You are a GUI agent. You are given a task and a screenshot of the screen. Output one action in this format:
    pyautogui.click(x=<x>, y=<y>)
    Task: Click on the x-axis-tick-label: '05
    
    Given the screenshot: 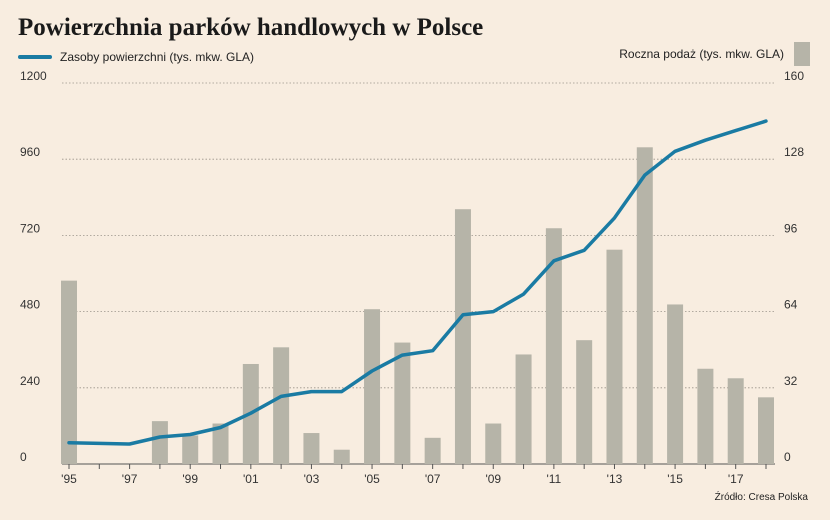 What is the action you would take?
    pyautogui.click(x=372, y=479)
    